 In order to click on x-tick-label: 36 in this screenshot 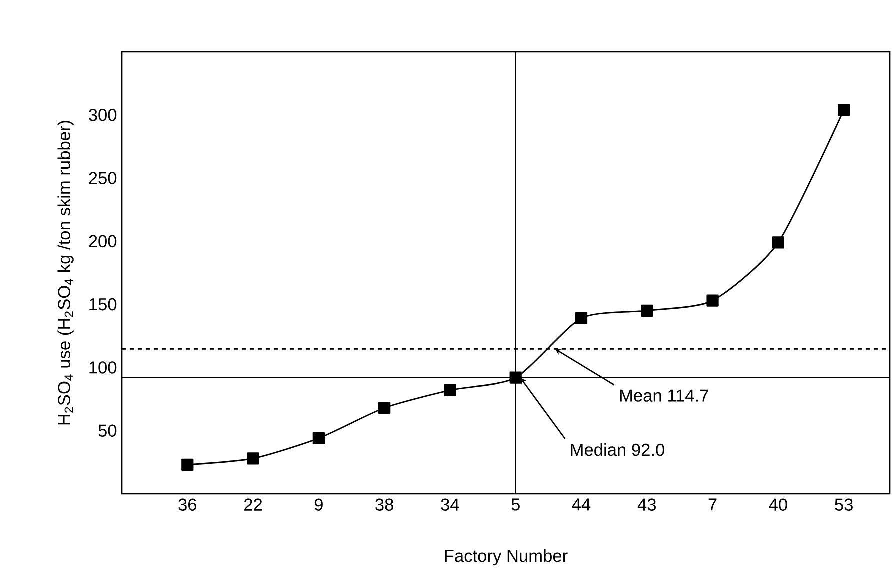, I will do `click(187, 504)`.